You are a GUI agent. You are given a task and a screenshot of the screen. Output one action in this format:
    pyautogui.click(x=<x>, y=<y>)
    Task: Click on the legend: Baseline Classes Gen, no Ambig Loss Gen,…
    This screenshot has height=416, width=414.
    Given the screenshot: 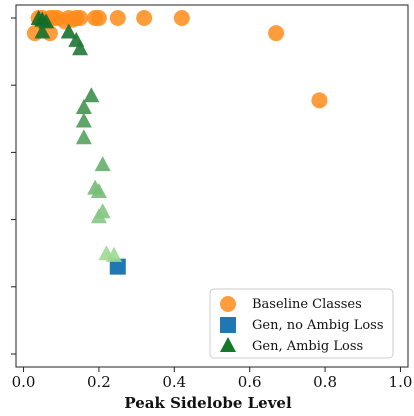 What is the action you would take?
    pyautogui.click(x=301, y=323)
    